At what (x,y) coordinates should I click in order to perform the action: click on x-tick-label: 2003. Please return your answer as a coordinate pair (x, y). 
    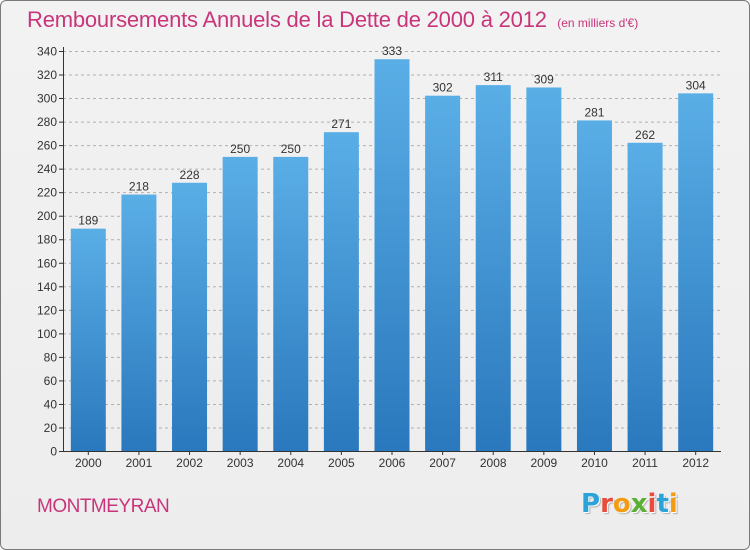
    Looking at the image, I should click on (240, 463).